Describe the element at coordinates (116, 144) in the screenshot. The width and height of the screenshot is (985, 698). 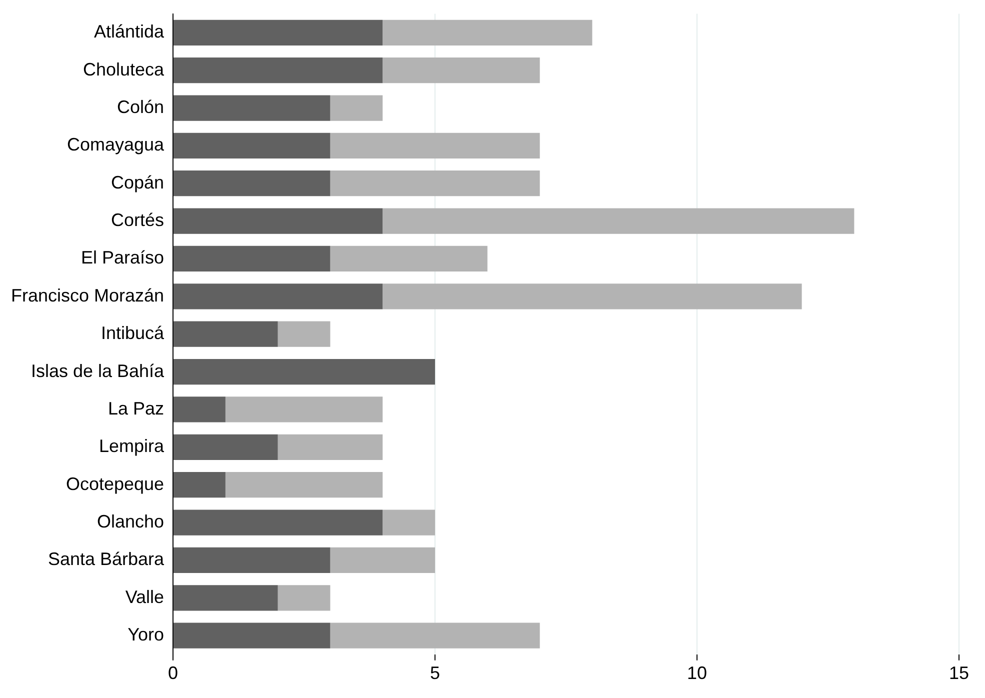
I see `y-tick-label: Comayagua` at that location.